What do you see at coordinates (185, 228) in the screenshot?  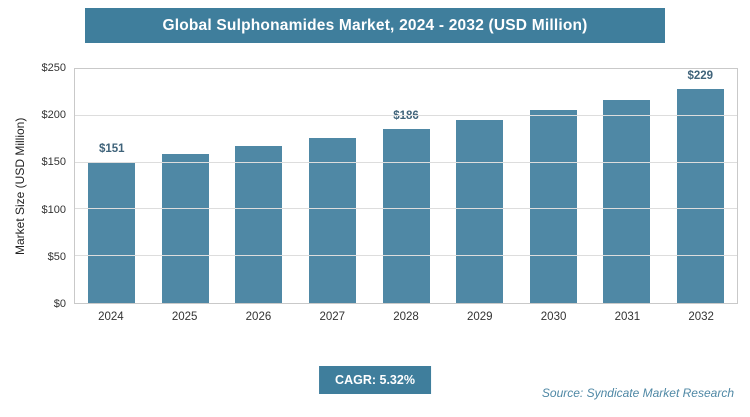 I see `bar-2025` at bounding box center [185, 228].